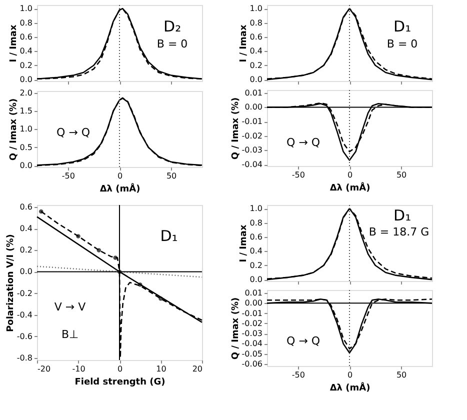 The image size is (467, 420). Describe the element at coordinates (24, 315) in the screenshot. I see `y-tick-label: -0.4` at that location.